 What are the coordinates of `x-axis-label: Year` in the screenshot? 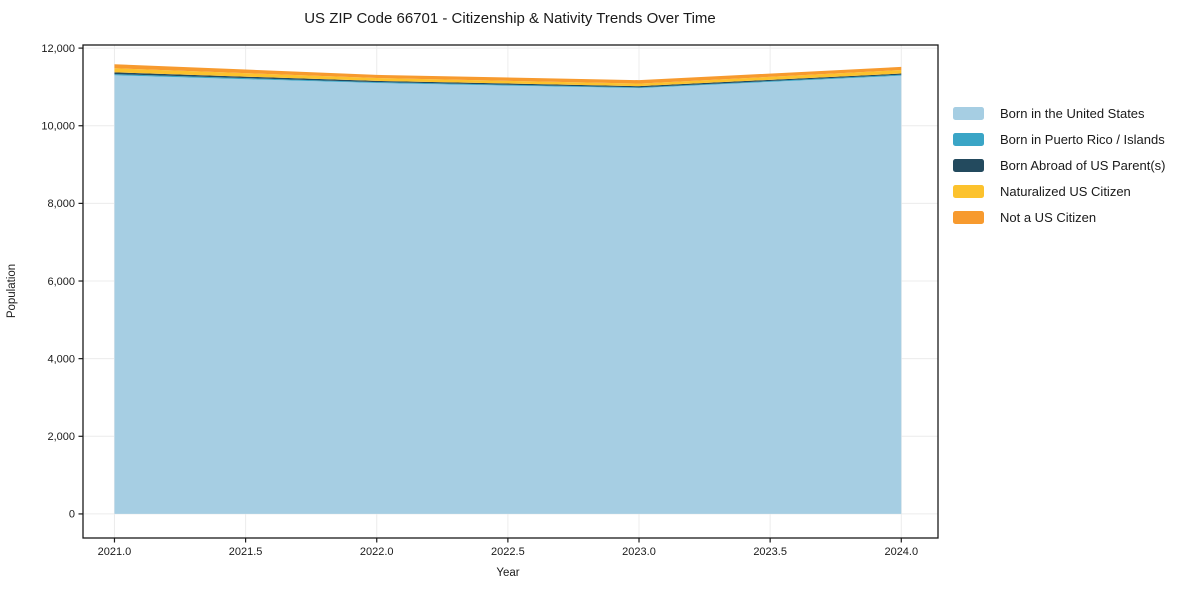 It's located at (507, 573).